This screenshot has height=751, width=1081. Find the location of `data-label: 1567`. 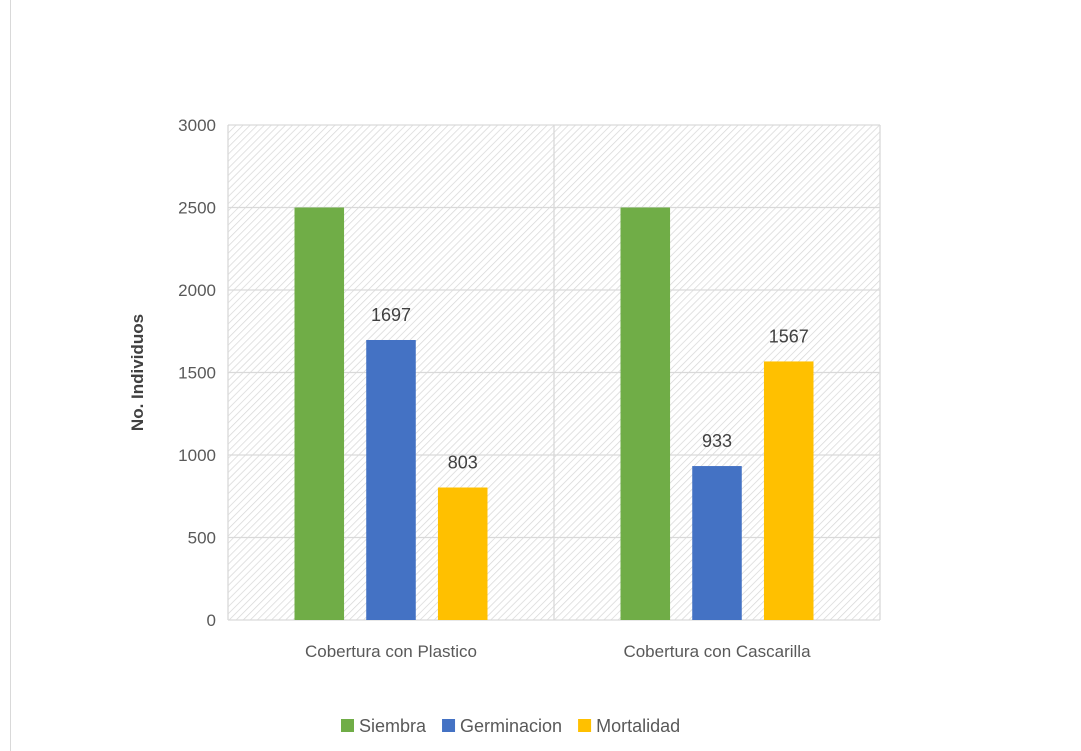

data-label: 1567 is located at coordinates (789, 336).